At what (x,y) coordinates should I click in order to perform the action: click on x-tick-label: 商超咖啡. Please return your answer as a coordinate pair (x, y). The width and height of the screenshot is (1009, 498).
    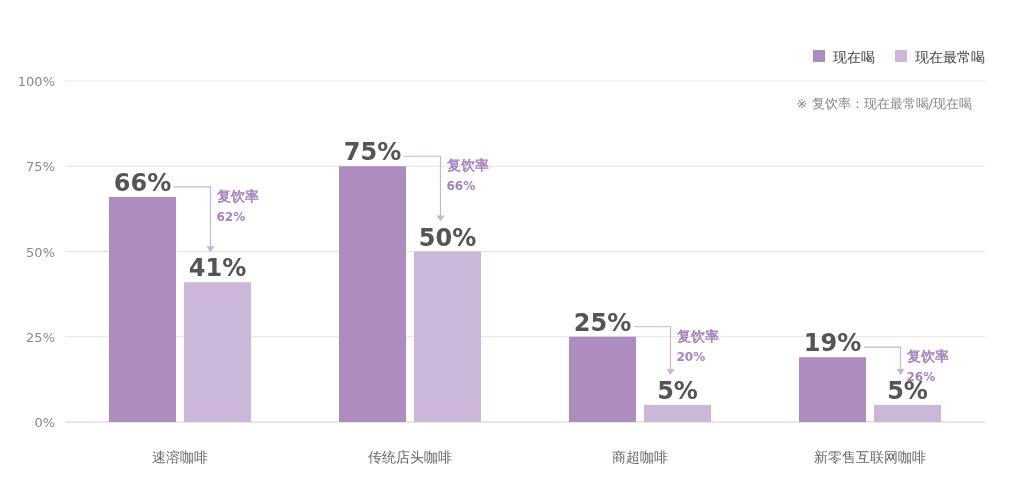
    Looking at the image, I should click on (640, 457).